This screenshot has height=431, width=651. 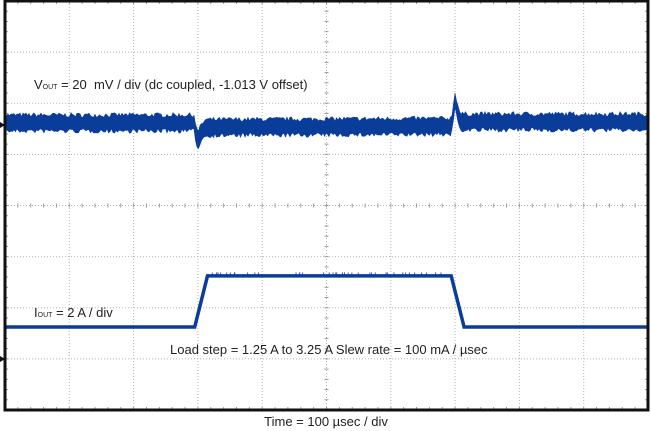 I want to click on iout-ground-marker, so click(x=2, y=359).